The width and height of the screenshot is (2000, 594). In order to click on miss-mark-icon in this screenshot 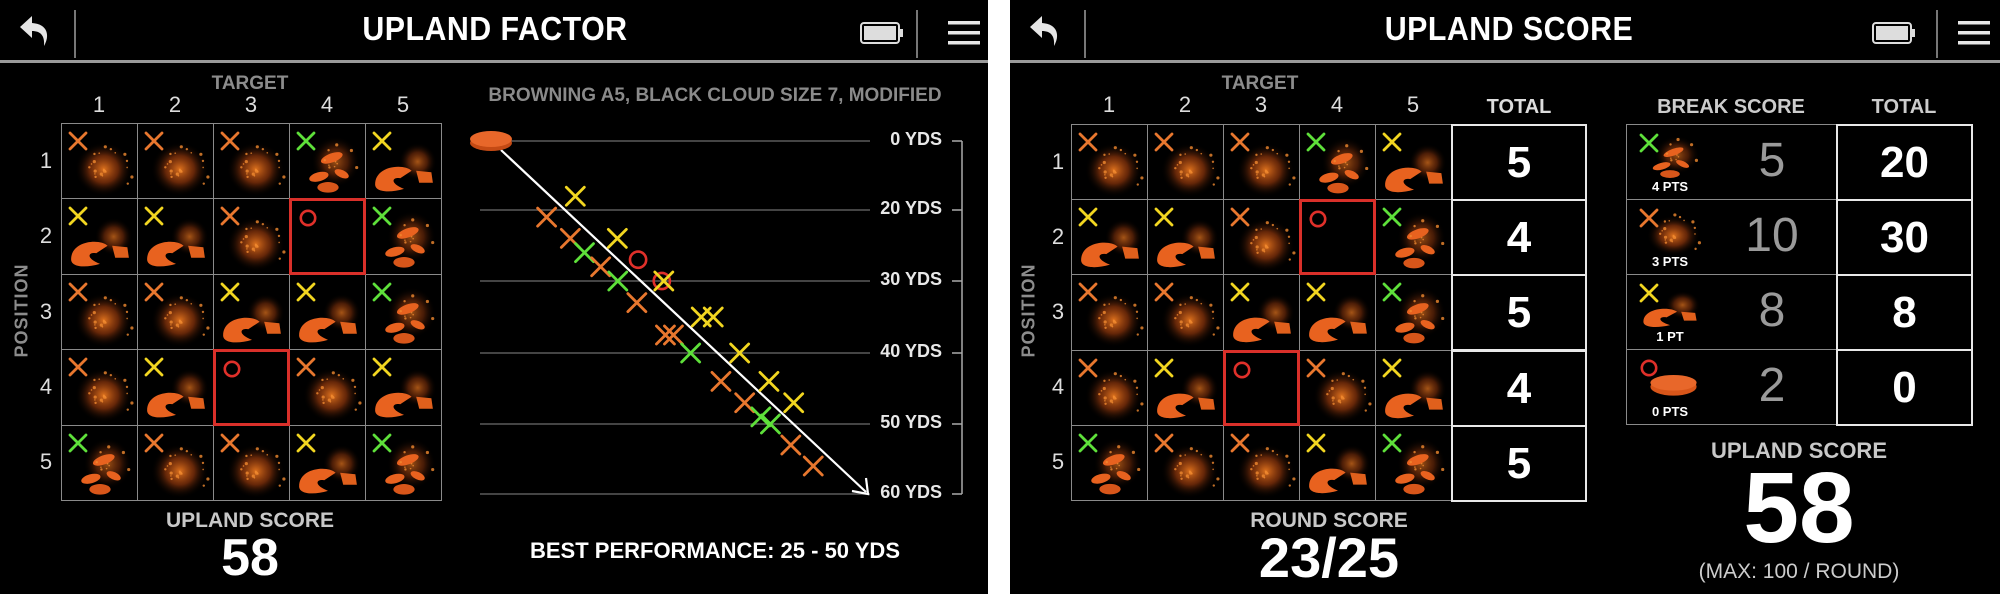, I will do `click(1242, 370)`.